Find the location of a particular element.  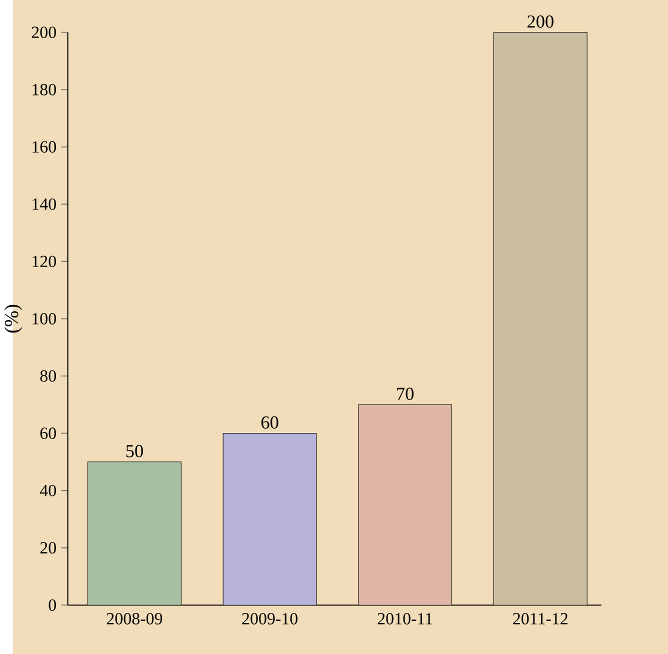

data-label: 60 is located at coordinates (269, 422).